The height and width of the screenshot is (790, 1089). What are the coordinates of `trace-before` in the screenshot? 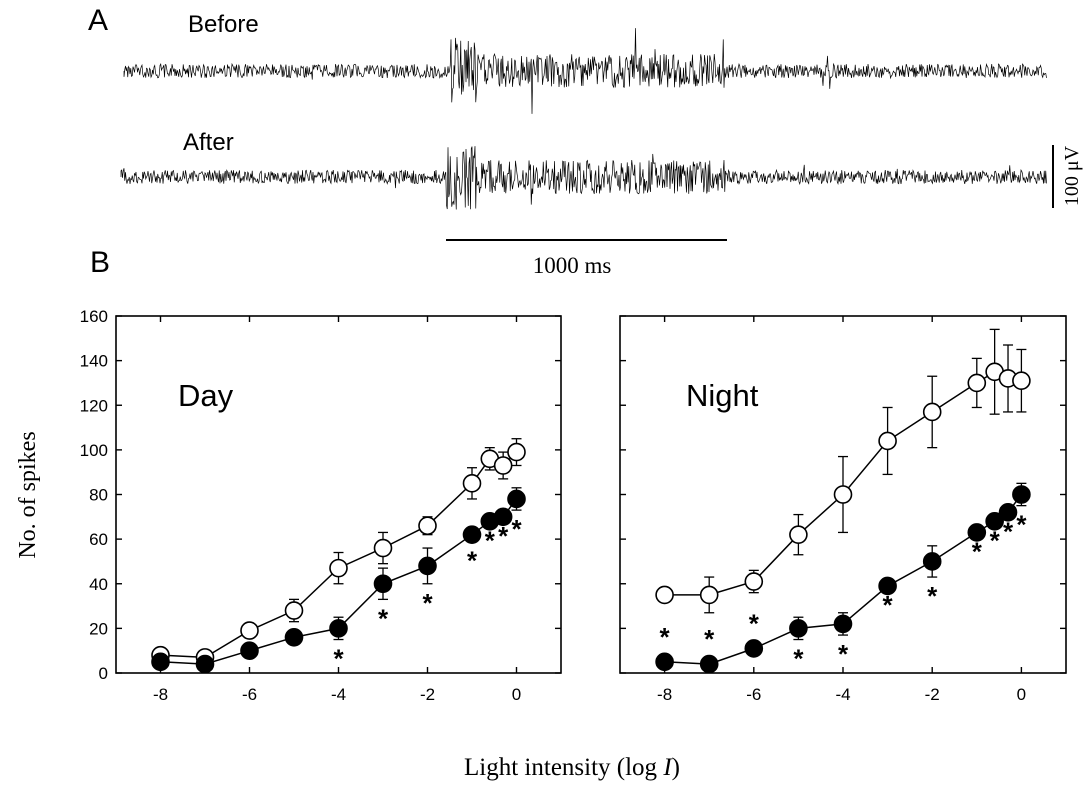 It's located at (585, 71).